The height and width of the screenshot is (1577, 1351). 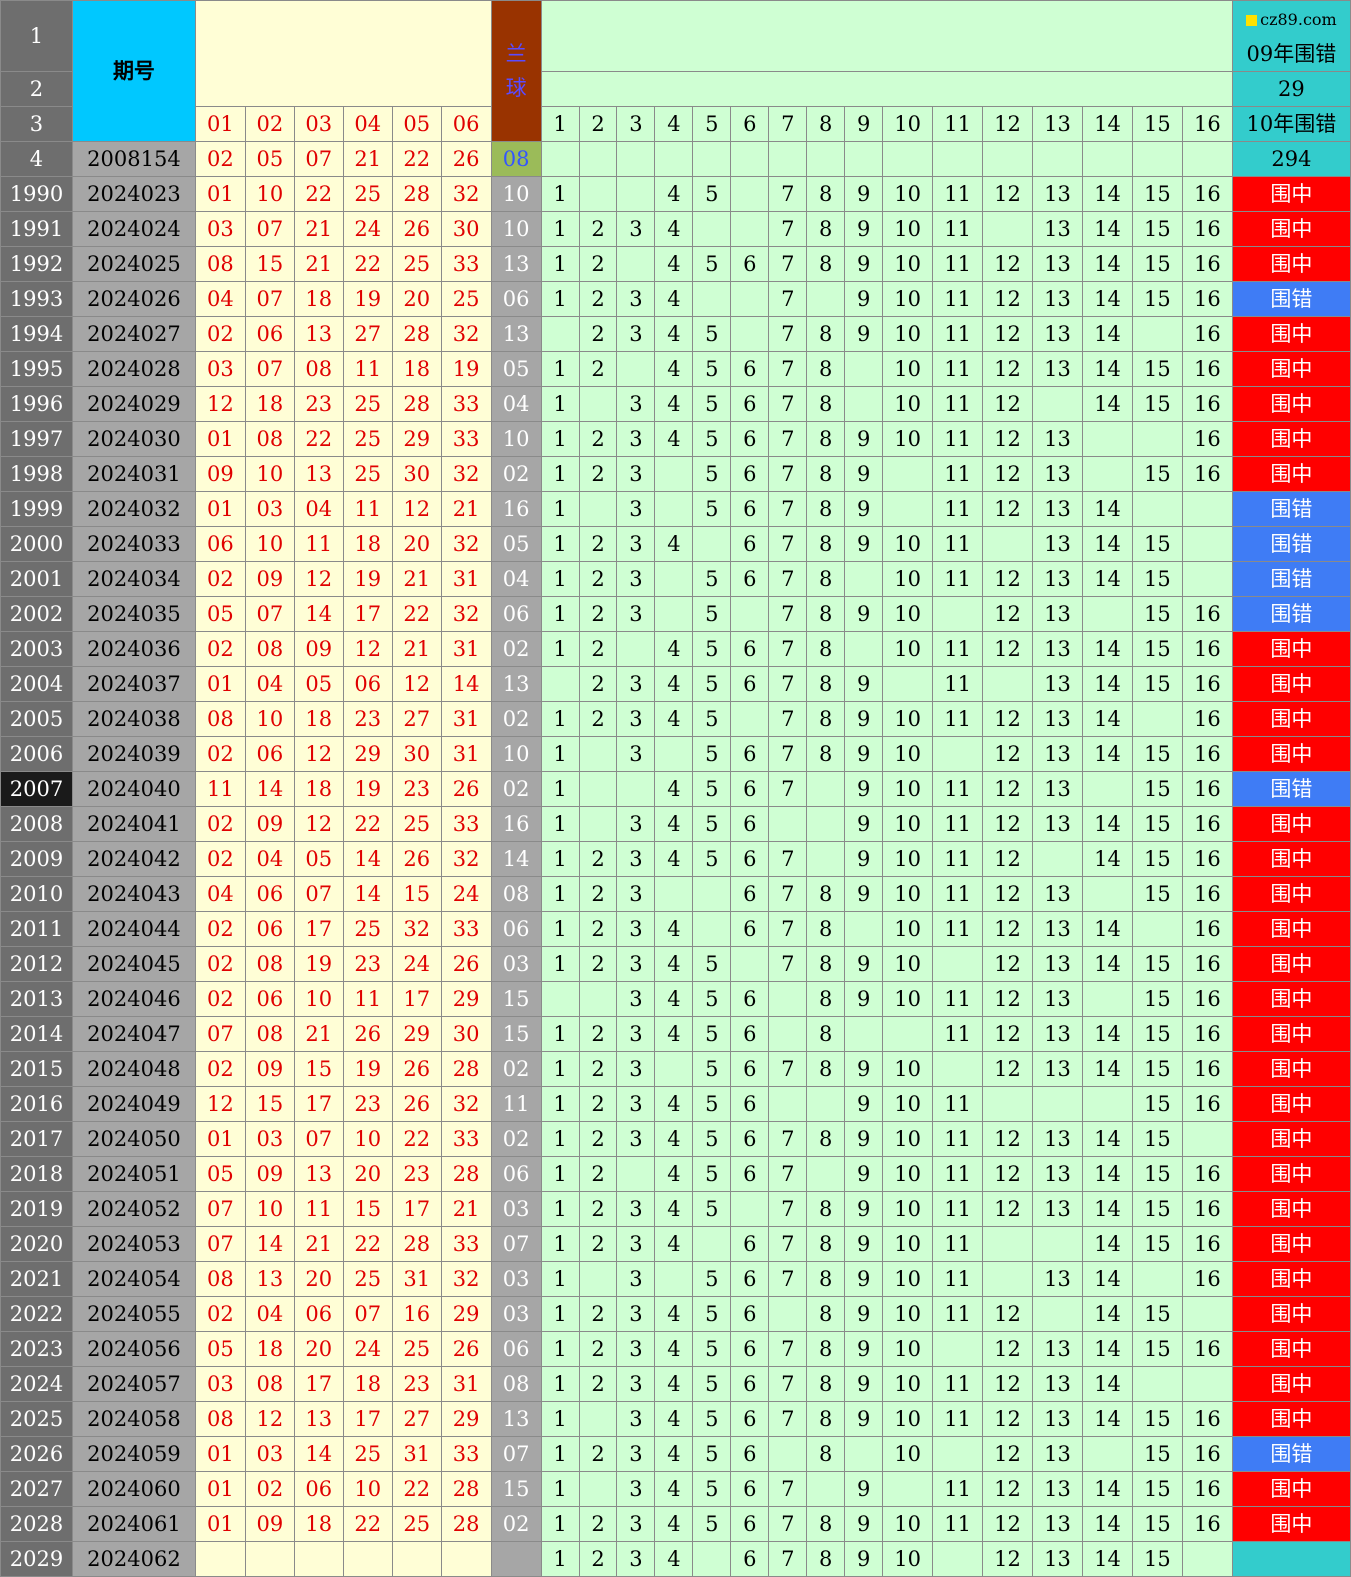 I want to click on red-ball-cell: 09, so click(x=269, y=1524).